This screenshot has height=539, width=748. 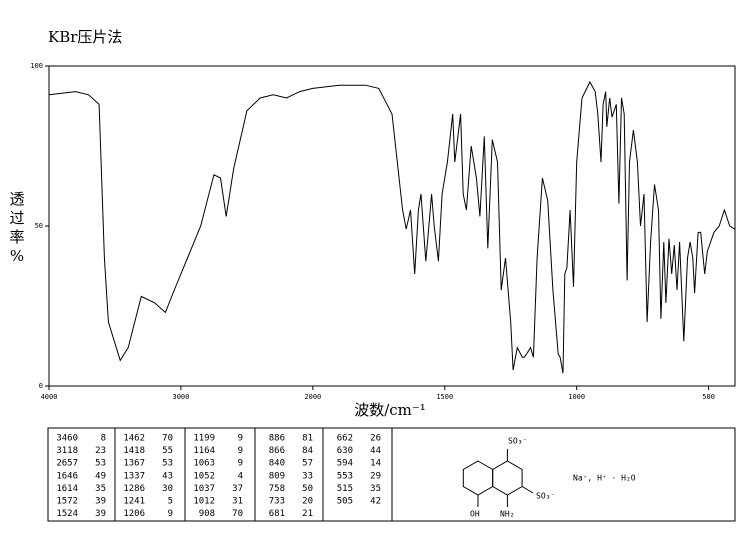 I want to click on peak-transmittance: 42, so click(x=375, y=502).